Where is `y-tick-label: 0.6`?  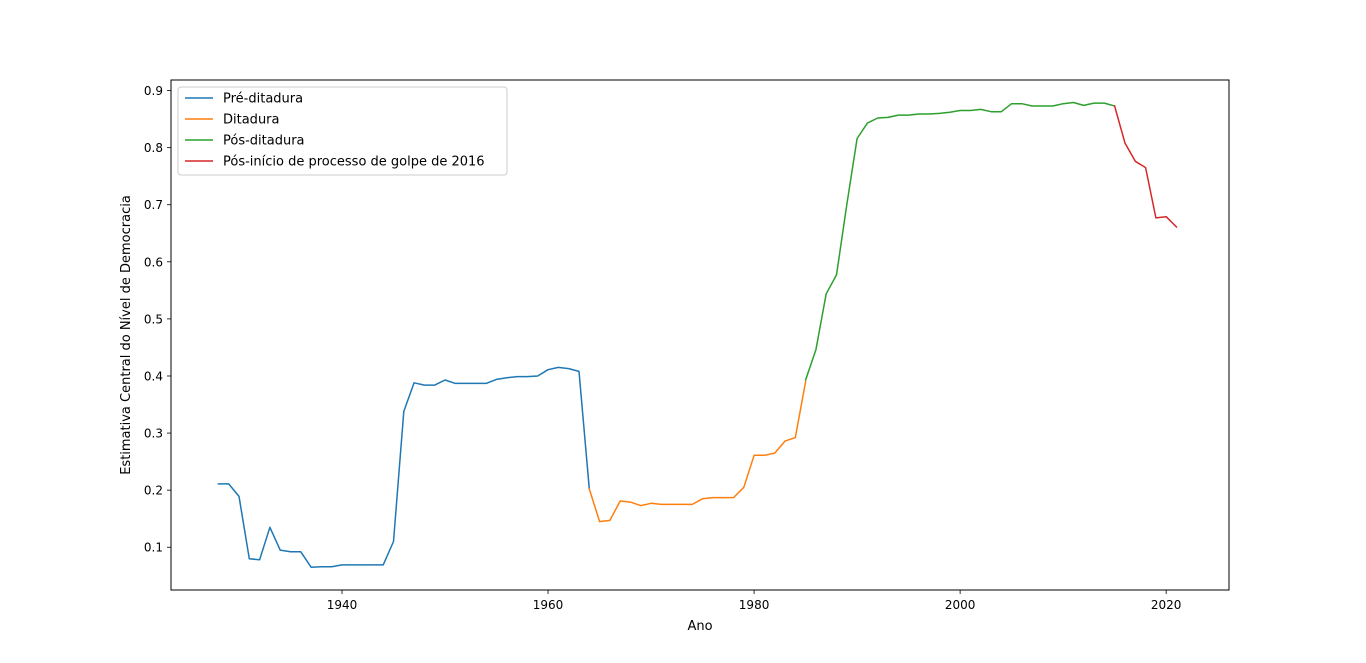 y-tick-label: 0.6 is located at coordinates (153, 262).